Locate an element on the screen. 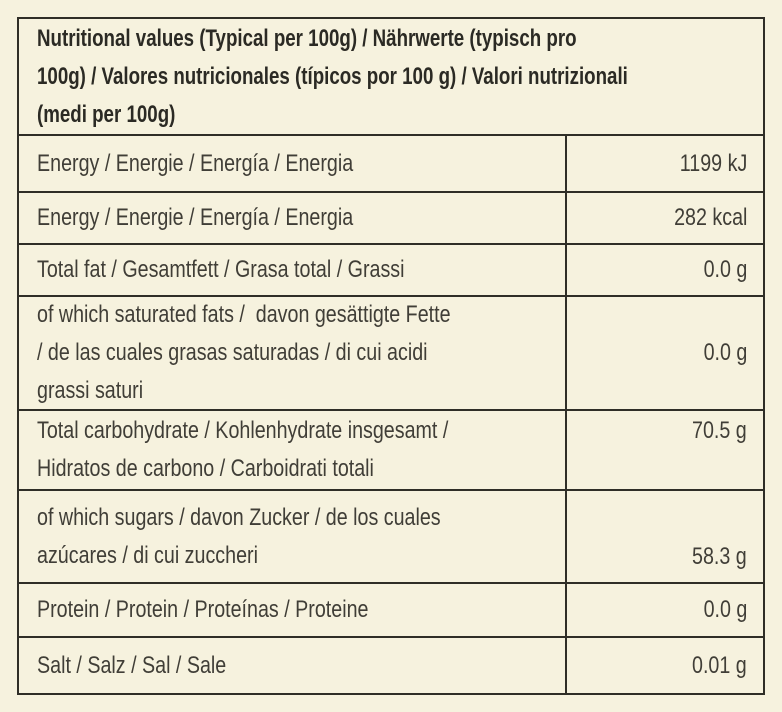  row-label-cell: Protein / Protein / Proteínas / Proteine is located at coordinates (292, 610).